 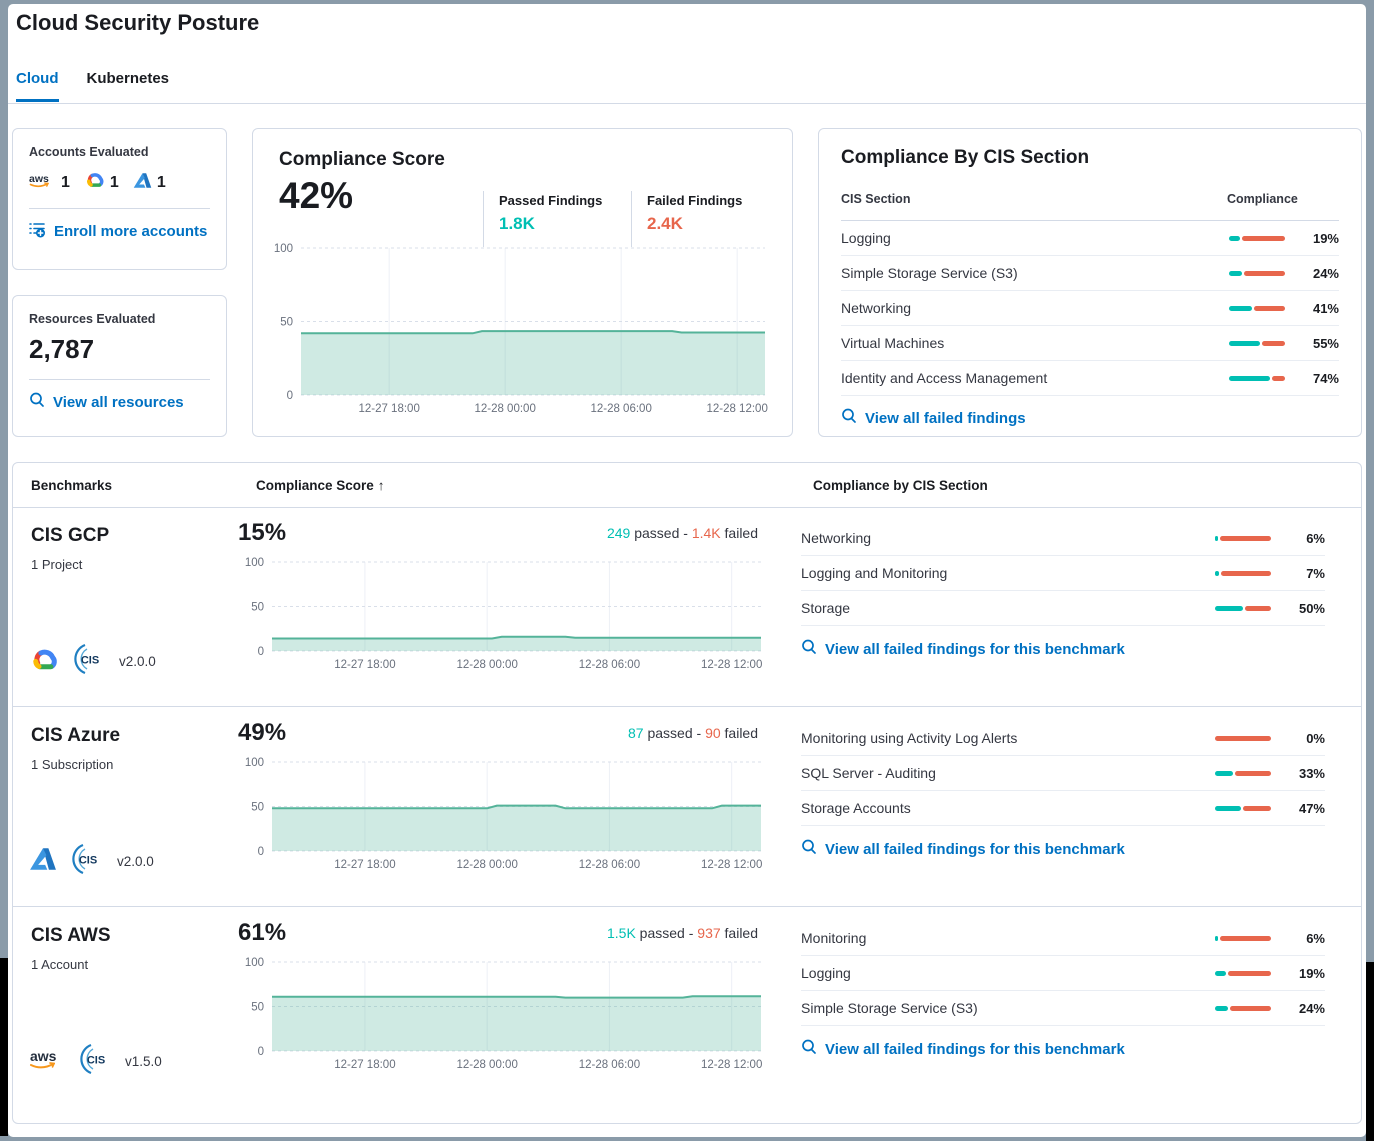 What do you see at coordinates (60, 964) in the screenshot?
I see `benchmark-scope: 1 Account` at bounding box center [60, 964].